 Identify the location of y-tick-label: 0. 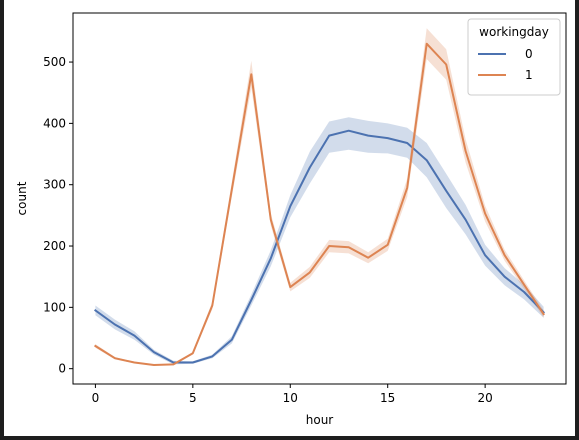
(62, 369).